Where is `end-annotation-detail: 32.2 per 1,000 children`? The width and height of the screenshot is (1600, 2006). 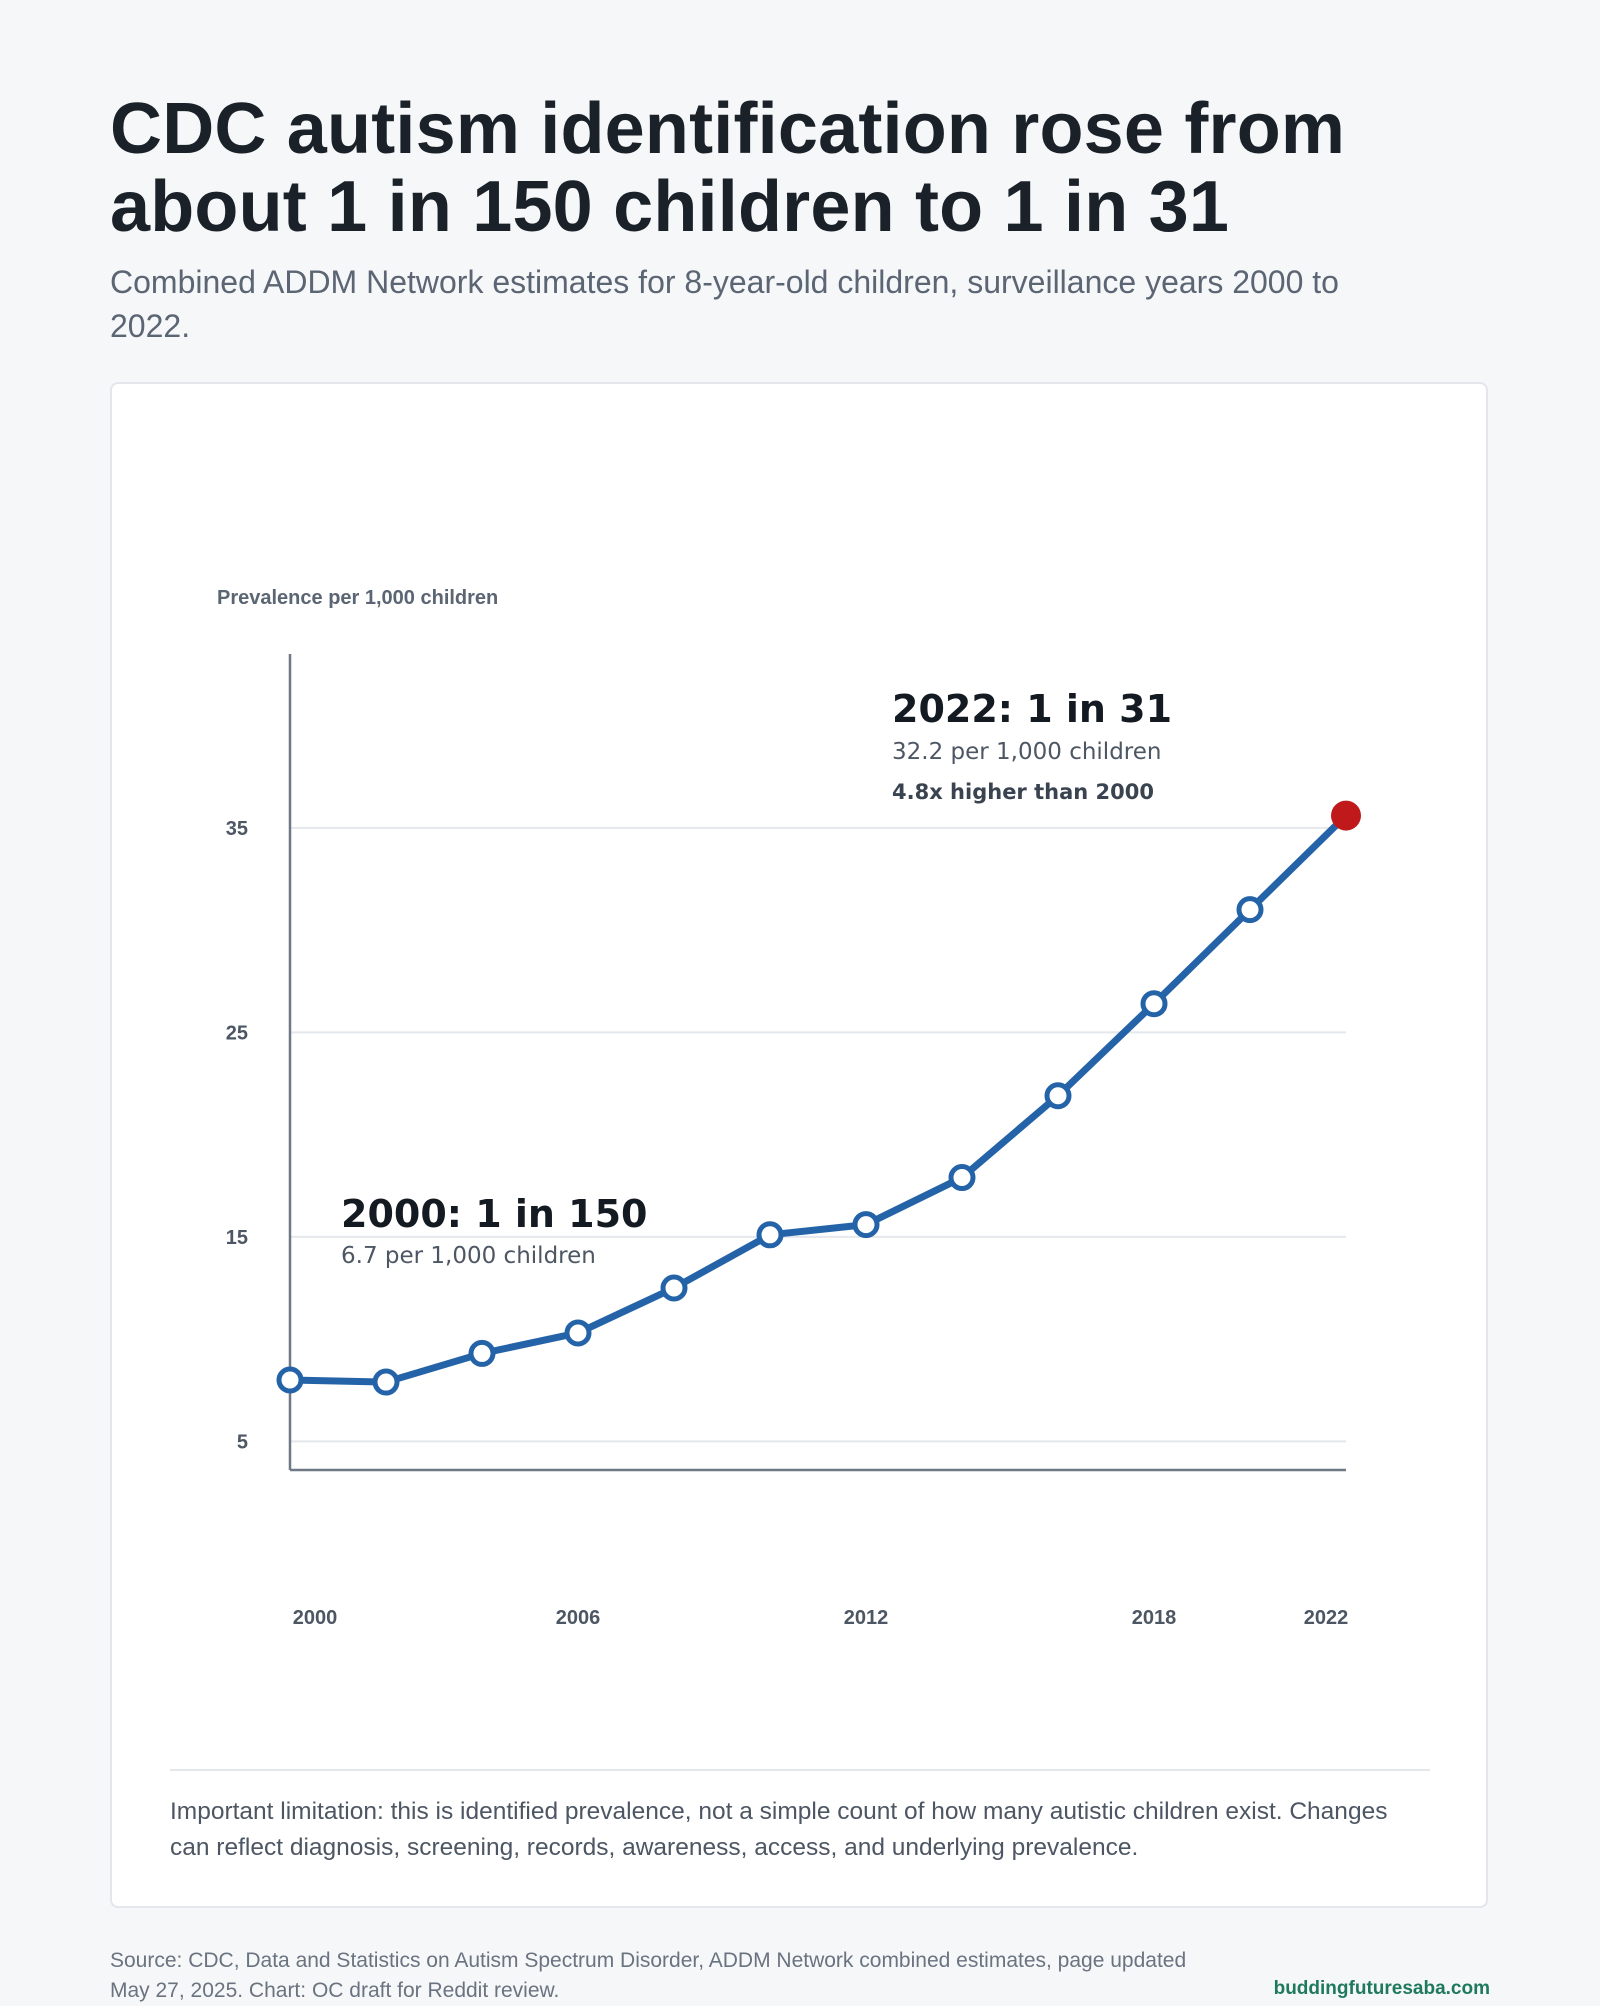 end-annotation-detail: 32.2 per 1,000 children is located at coordinates (1026, 752).